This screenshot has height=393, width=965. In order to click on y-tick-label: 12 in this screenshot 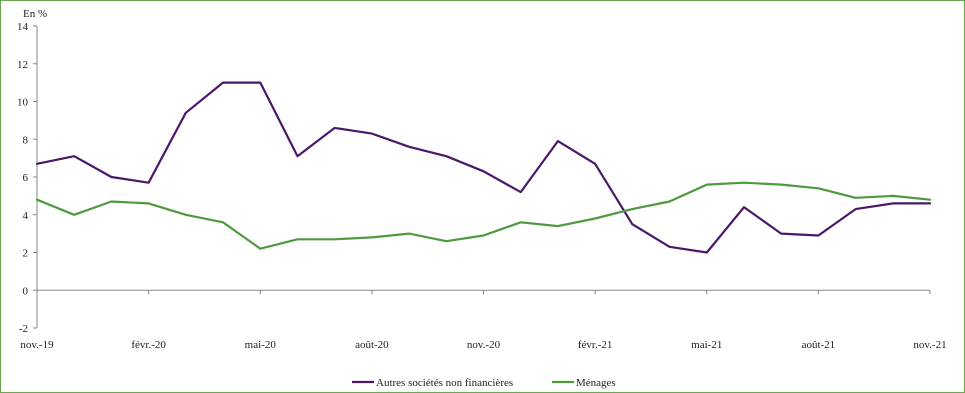, I will do `click(22, 65)`.